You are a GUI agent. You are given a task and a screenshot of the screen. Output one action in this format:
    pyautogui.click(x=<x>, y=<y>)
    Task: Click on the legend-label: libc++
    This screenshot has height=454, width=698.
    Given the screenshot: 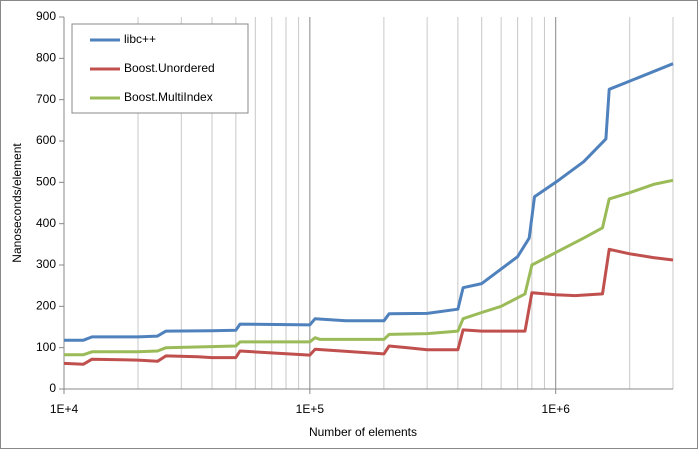 What is the action you would take?
    pyautogui.click(x=140, y=39)
    